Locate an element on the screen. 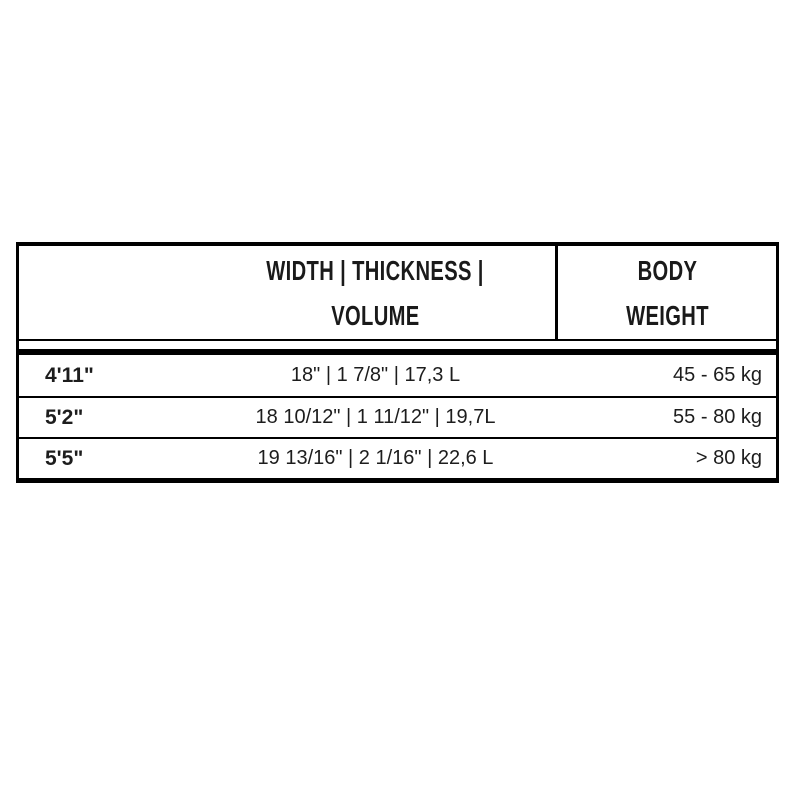 This screenshot has width=800, height=800. row-weight-value: 55 - 80 kg is located at coordinates (717, 417).